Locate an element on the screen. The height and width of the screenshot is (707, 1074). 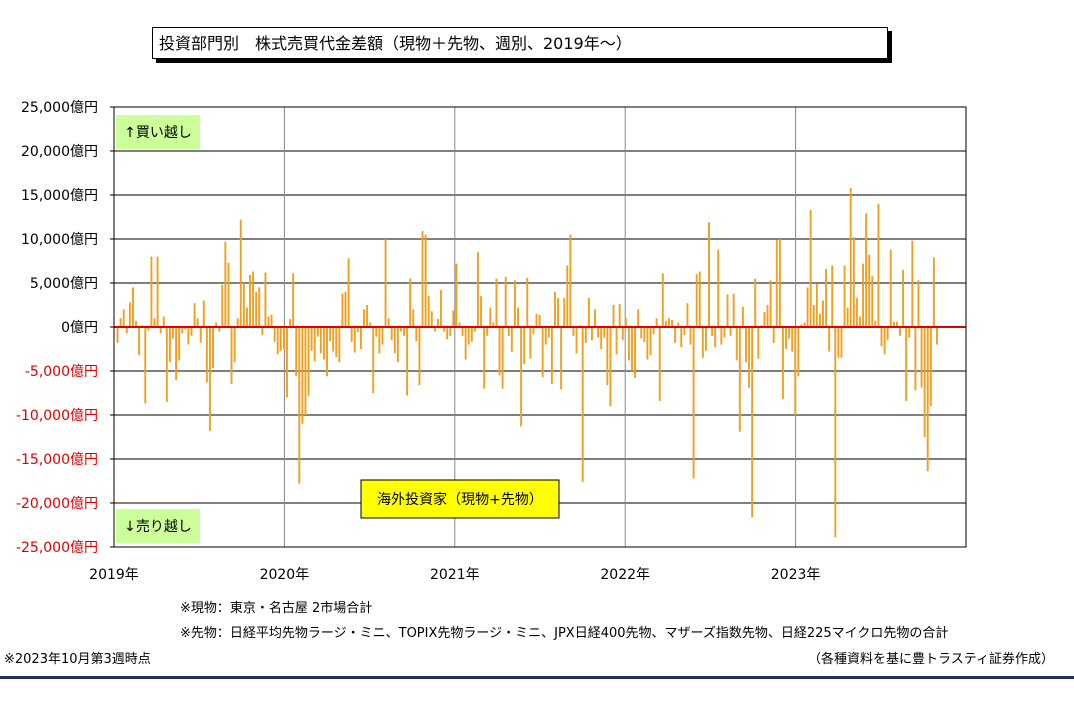
note-source: （各種資料を基に豊トラスティ証券作成） is located at coordinates (931, 659).